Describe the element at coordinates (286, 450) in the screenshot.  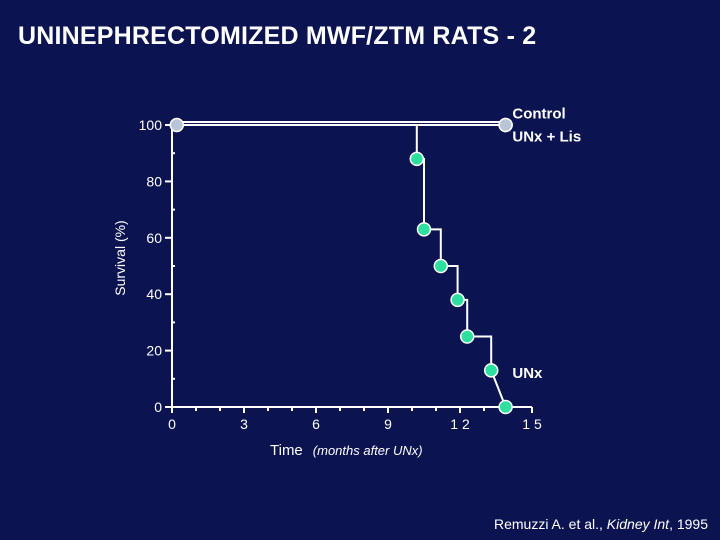
I see `x-axis-title-main: Time` at that location.